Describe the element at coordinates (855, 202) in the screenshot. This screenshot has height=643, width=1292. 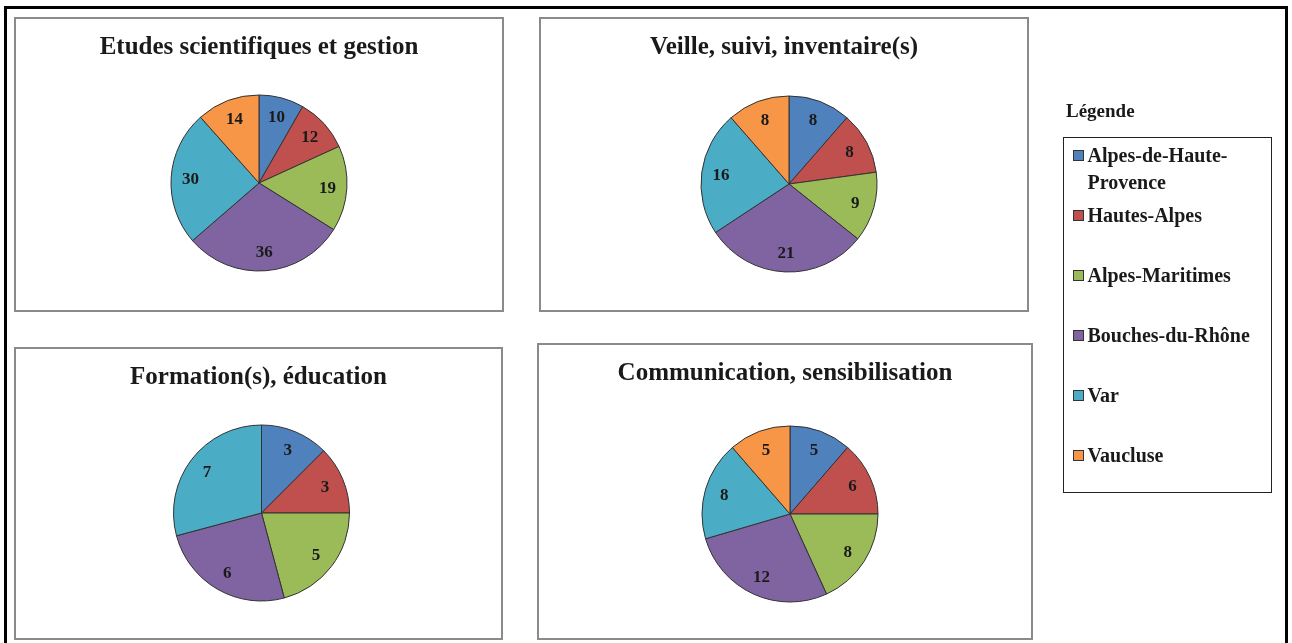
I see `data-label: 9` at that location.